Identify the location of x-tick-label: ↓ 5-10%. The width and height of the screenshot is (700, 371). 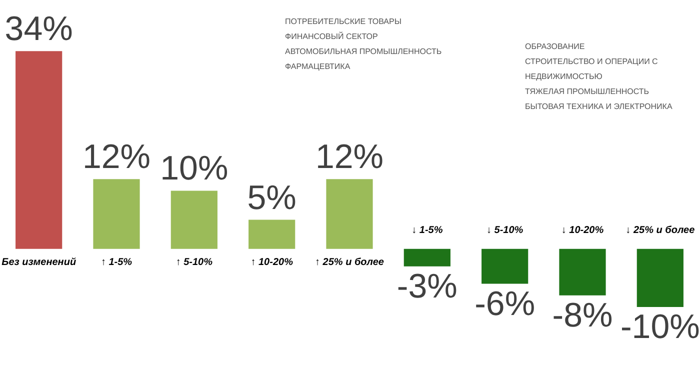
(505, 230).